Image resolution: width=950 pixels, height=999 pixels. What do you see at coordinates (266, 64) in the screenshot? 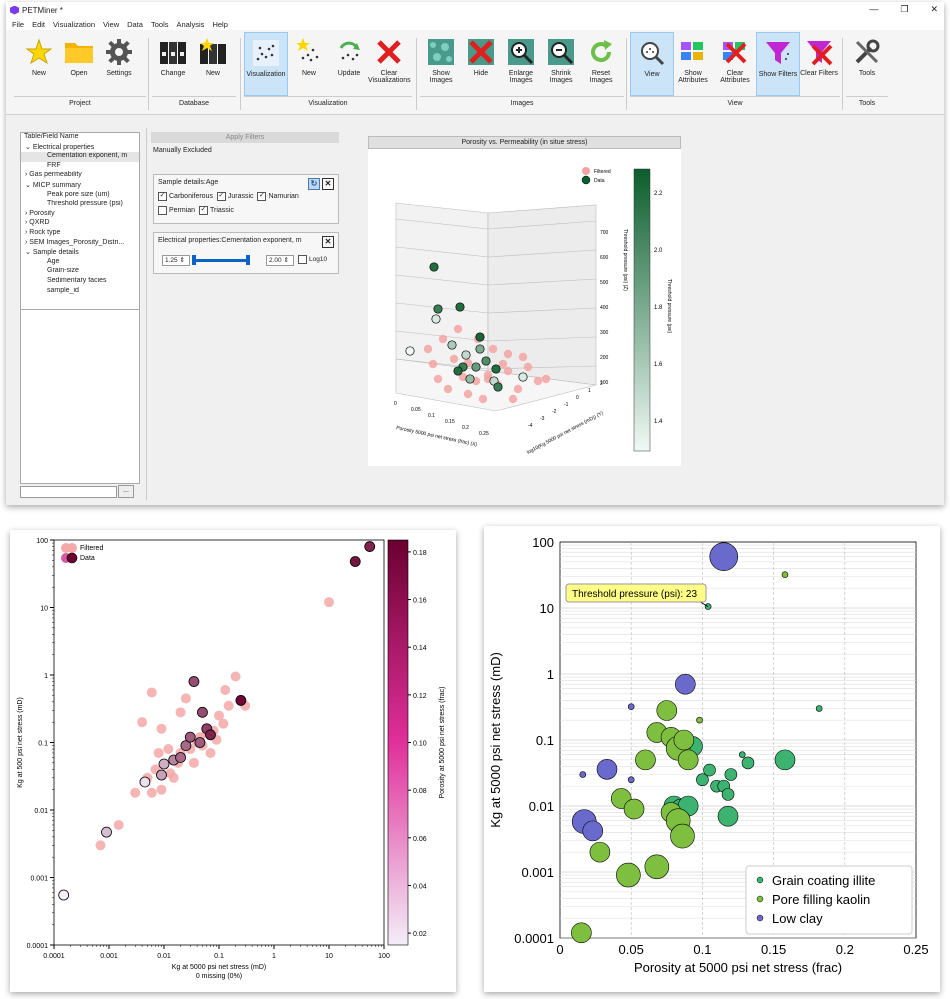
I see `visualization-button: Visualization` at bounding box center [266, 64].